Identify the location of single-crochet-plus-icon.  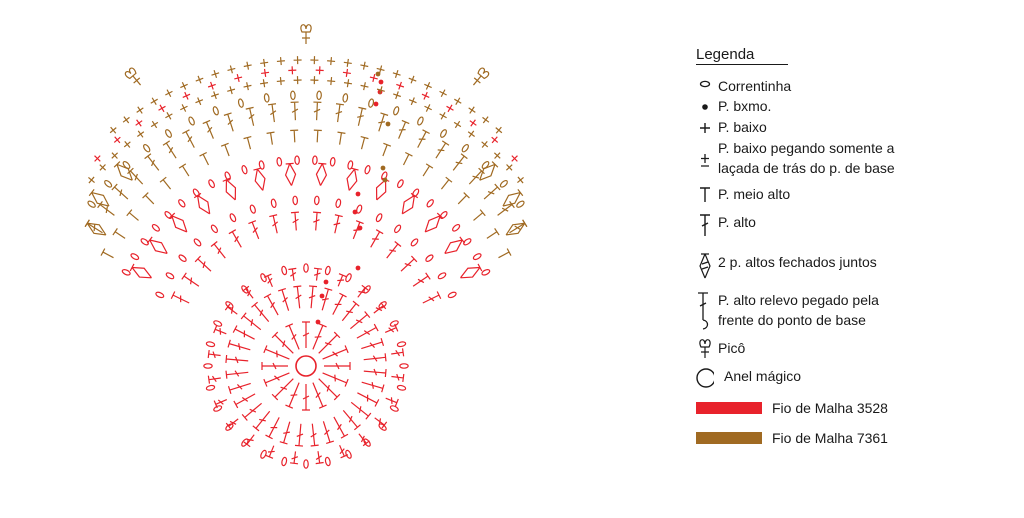
(705, 127).